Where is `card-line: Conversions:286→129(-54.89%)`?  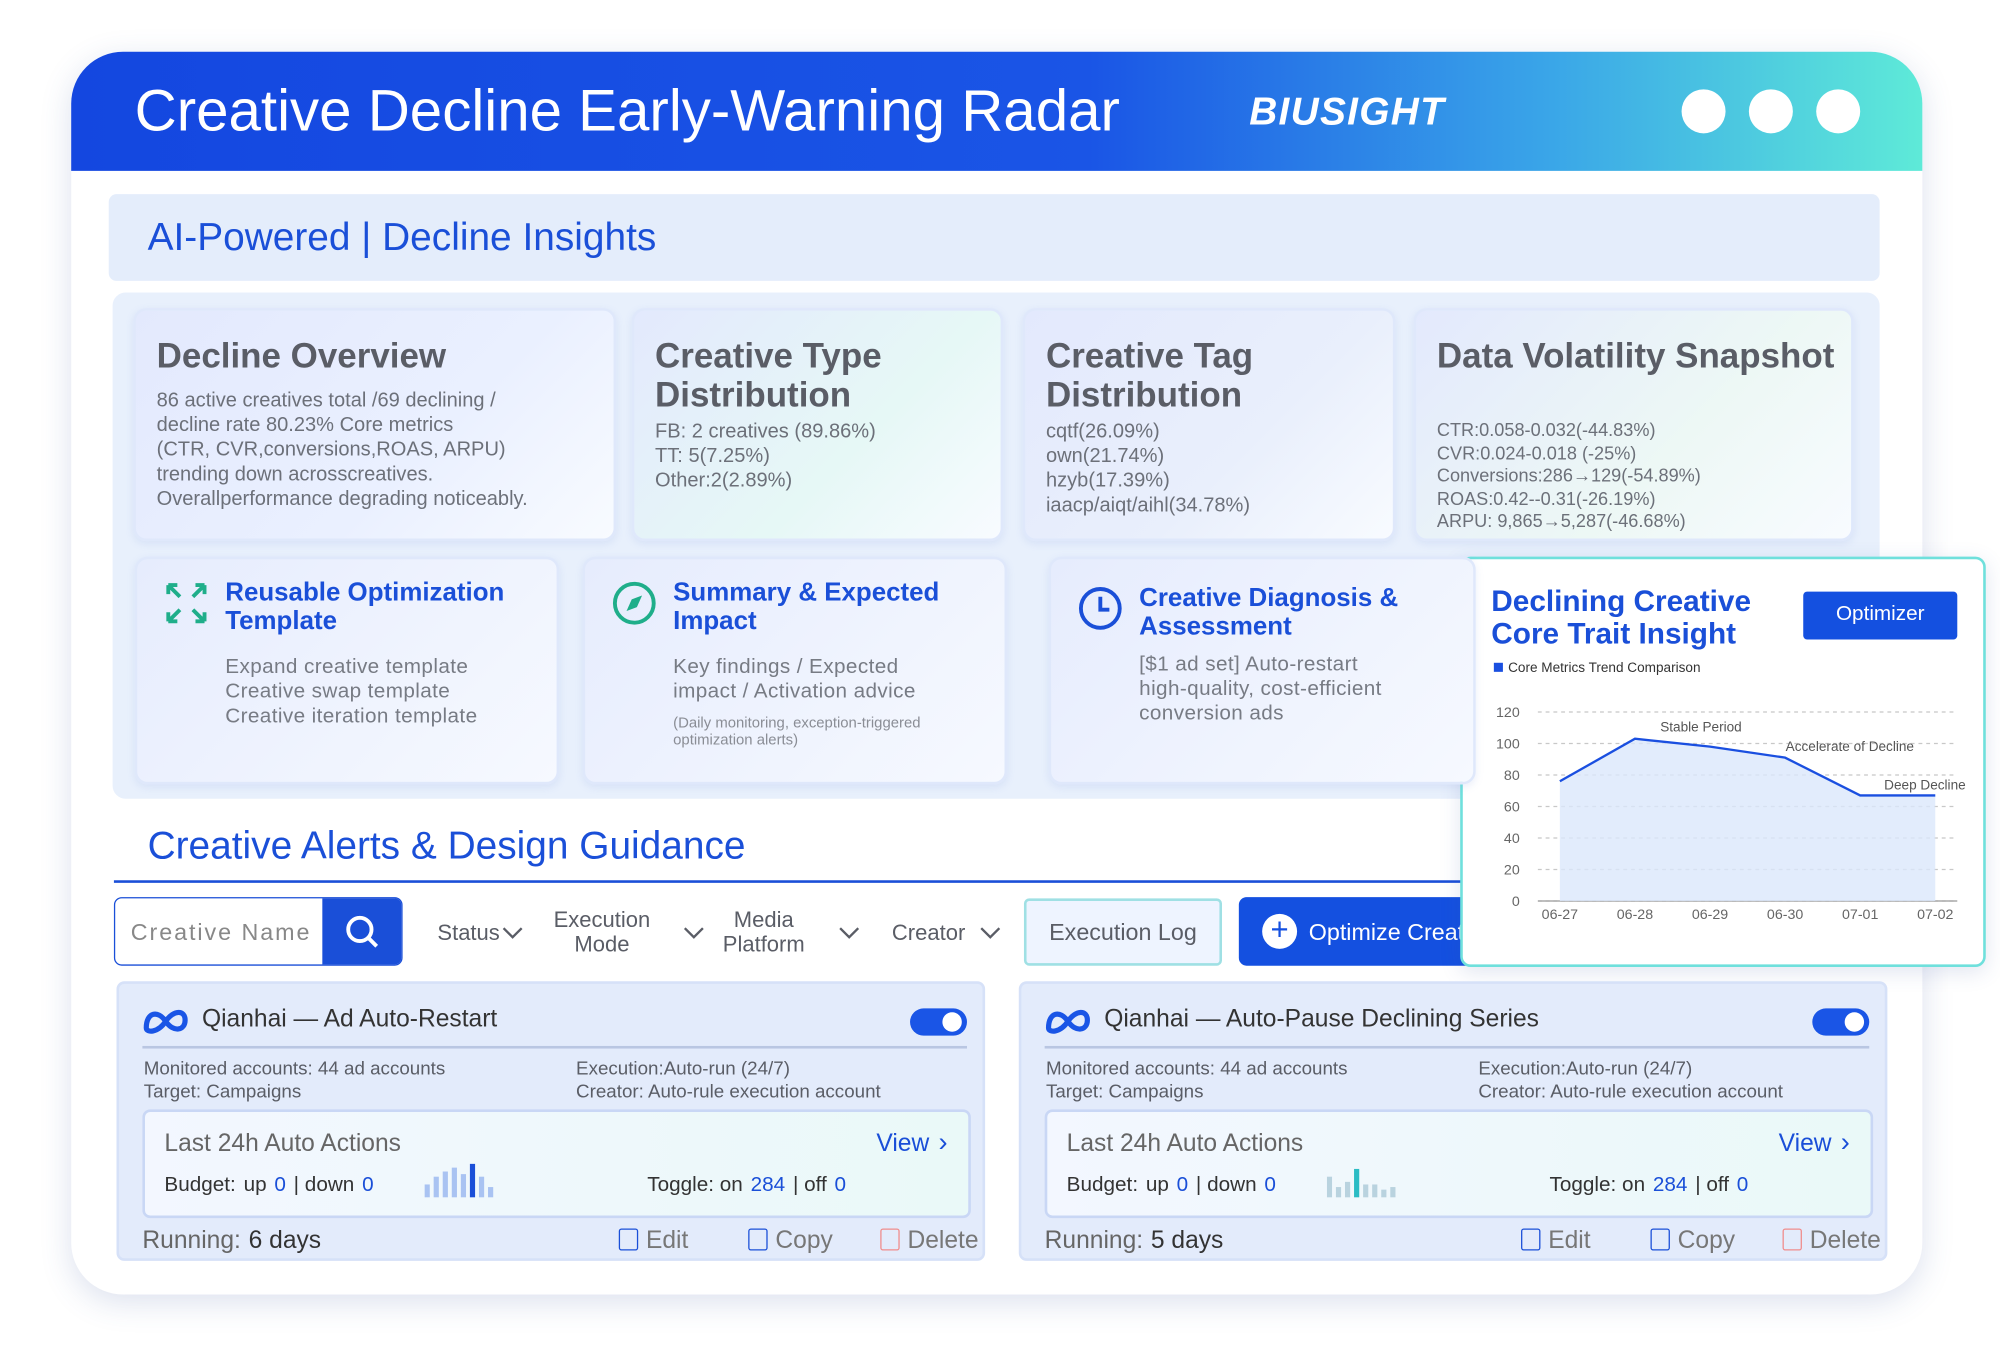 card-line: Conversions:286→129(-54.89%) is located at coordinates (1568, 475).